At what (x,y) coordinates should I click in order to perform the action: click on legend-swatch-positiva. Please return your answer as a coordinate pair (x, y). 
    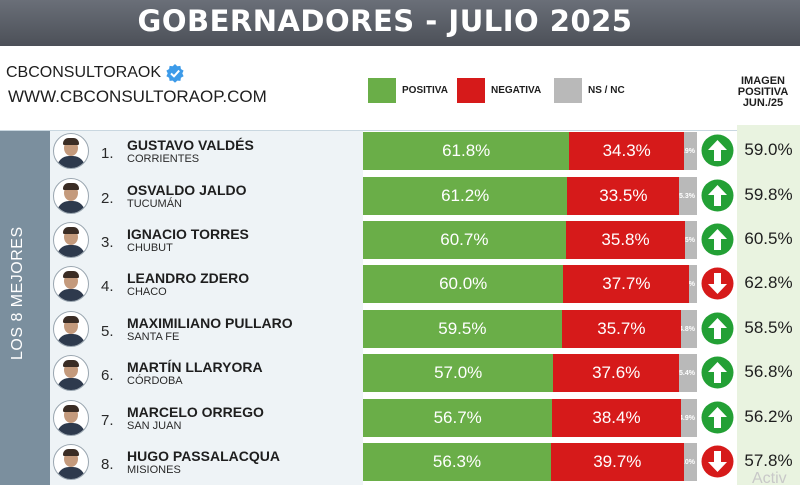
    Looking at the image, I should click on (382, 90).